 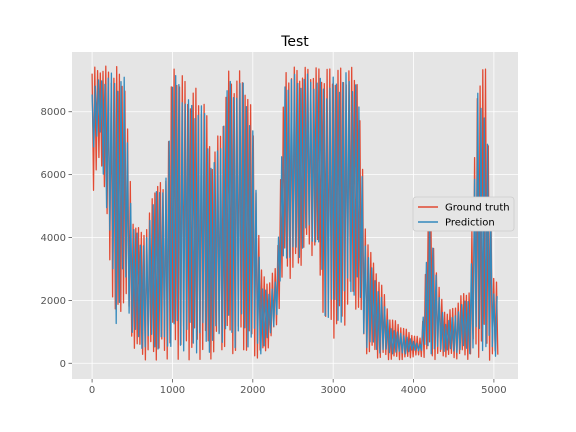 I want to click on legend-box, so click(x=463, y=214).